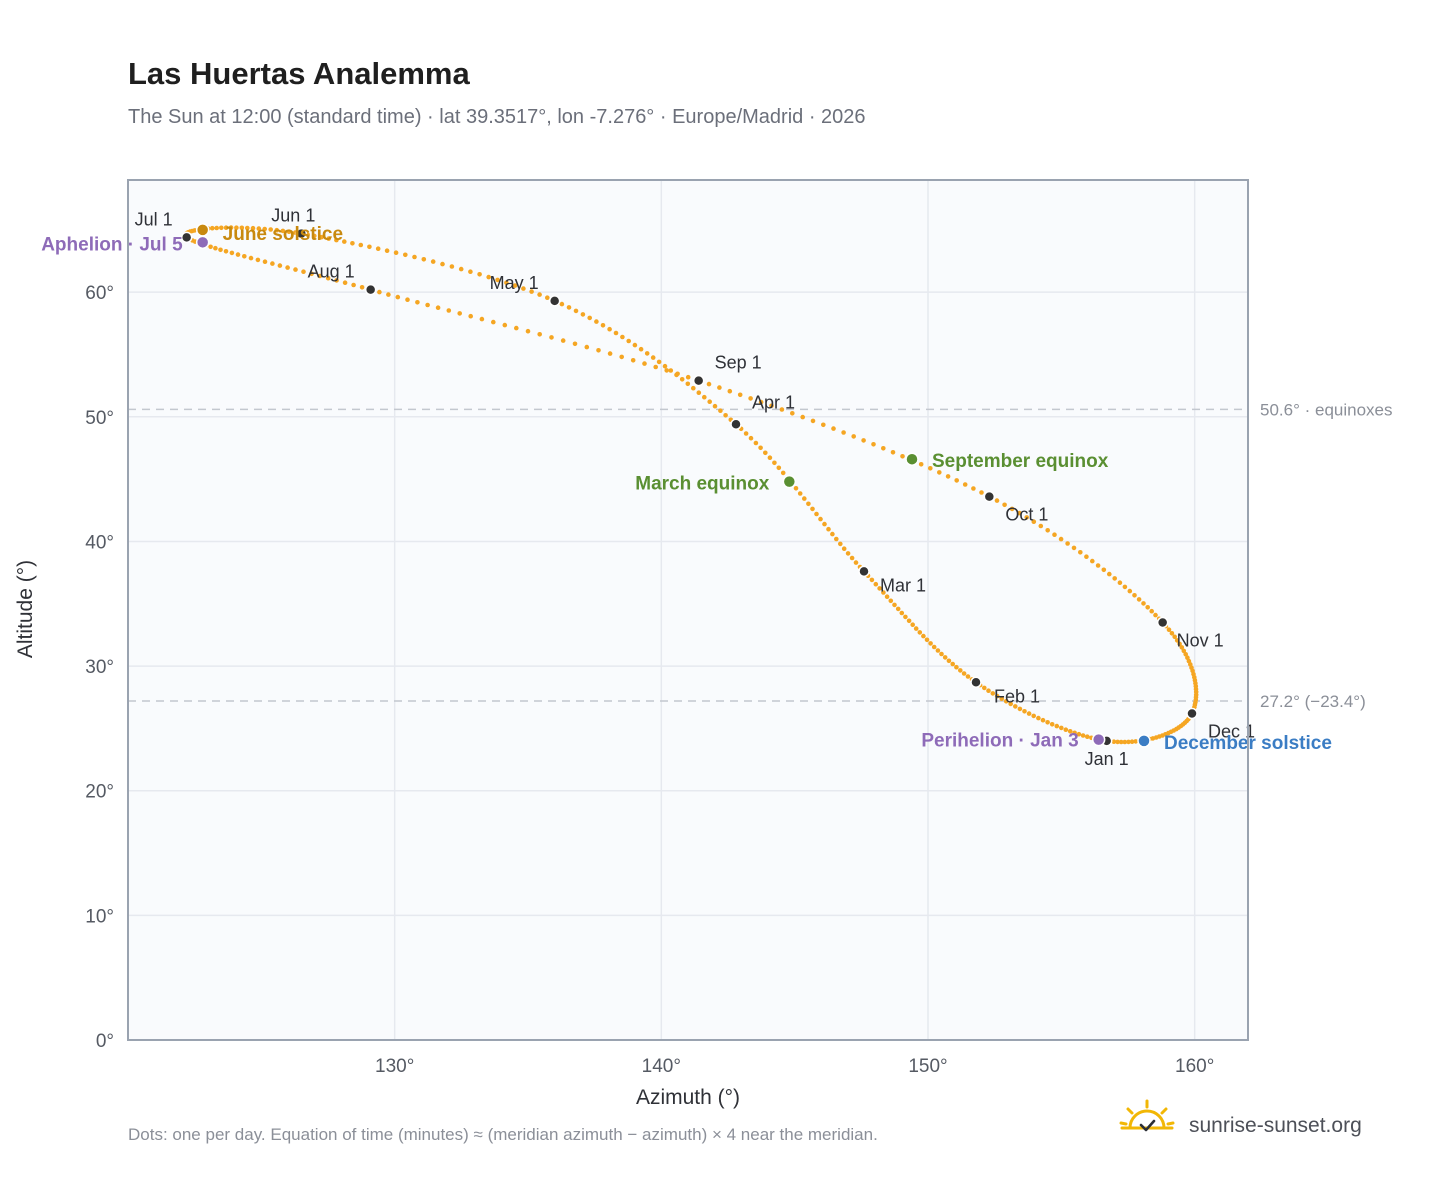 The width and height of the screenshot is (1448, 1188). What do you see at coordinates (1313, 701) in the screenshot?
I see `reference-line-label: 27.2° (−23.4°)` at bounding box center [1313, 701].